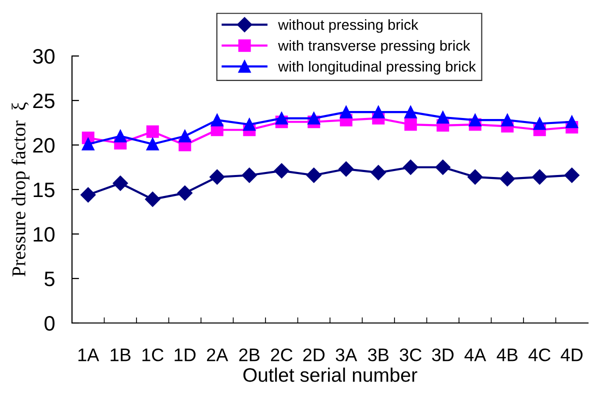  Describe the element at coordinates (21, 189) in the screenshot. I see `y-axis-title: Pressure drop factor ξ` at that location.